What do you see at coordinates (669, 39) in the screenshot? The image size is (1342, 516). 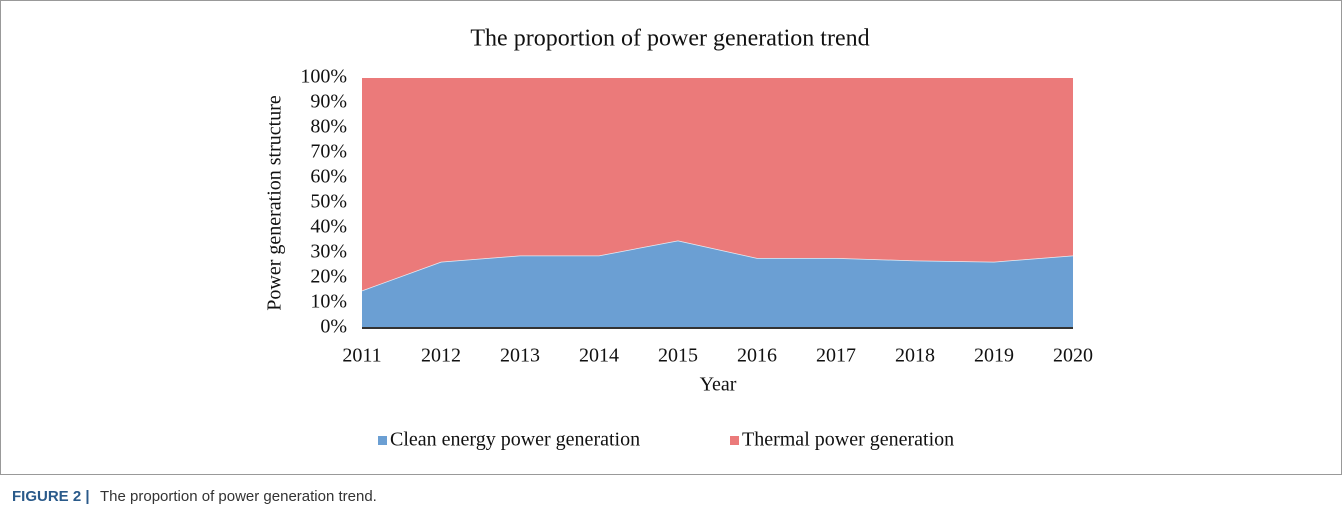 I see `chart-title: The proportion of power generation trend` at bounding box center [669, 39].